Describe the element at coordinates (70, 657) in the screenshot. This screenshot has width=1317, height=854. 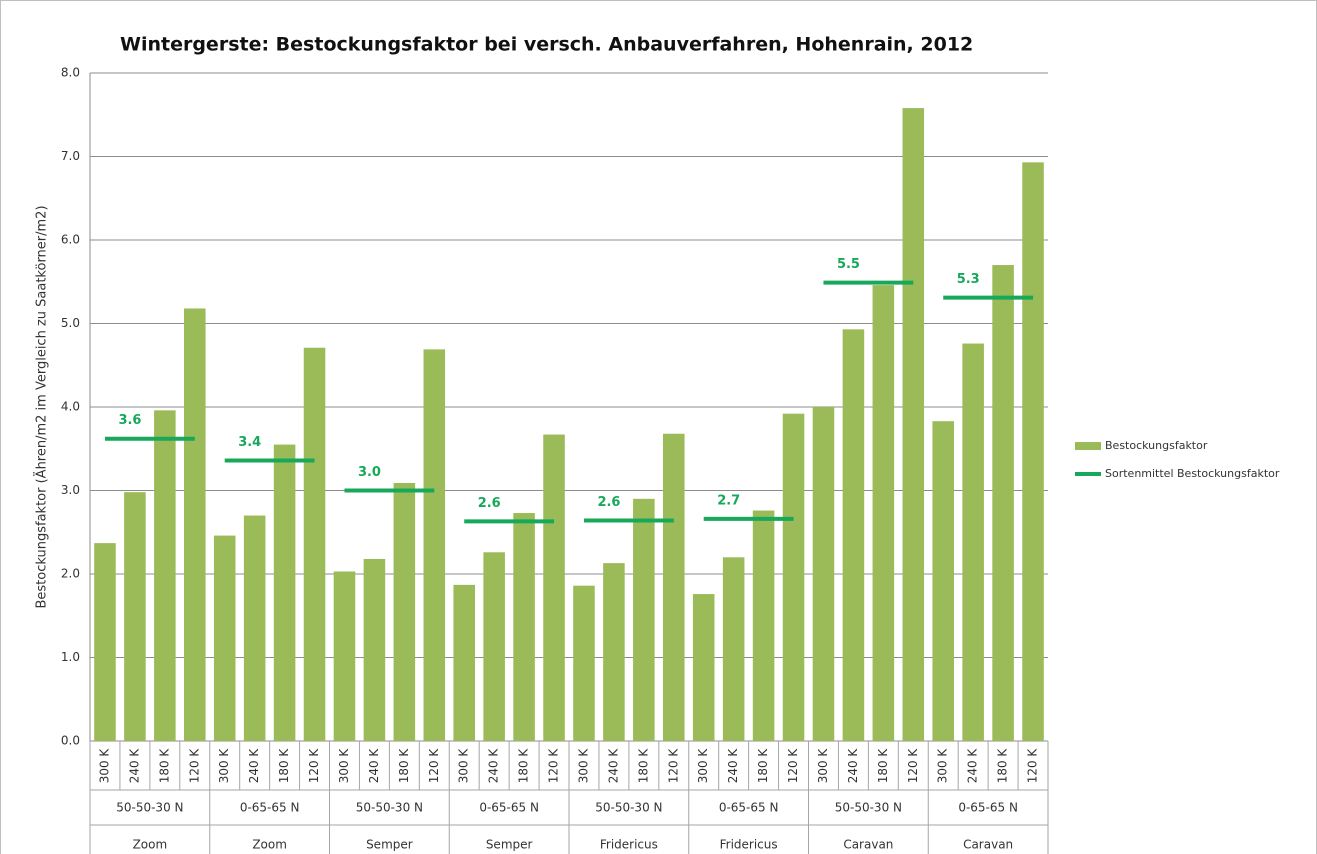
I see `y-tick-label: 1.0` at that location.